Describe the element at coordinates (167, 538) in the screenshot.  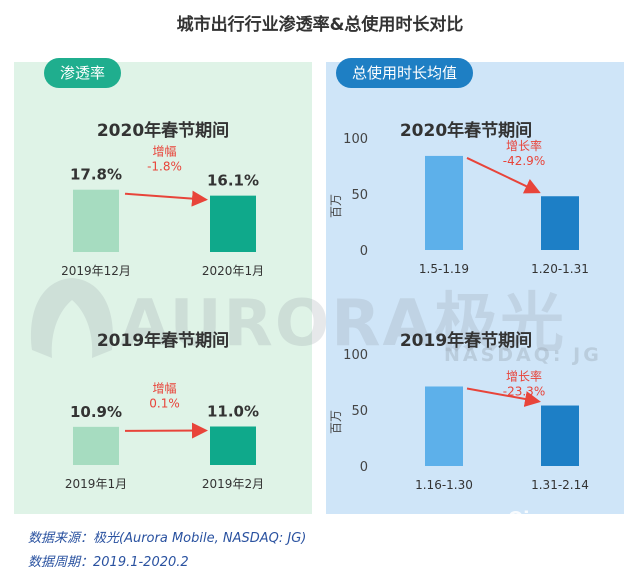
I see `data-source-note: 数据来源：极光(Aurora Mobile, NASDAQ: JG)` at that location.